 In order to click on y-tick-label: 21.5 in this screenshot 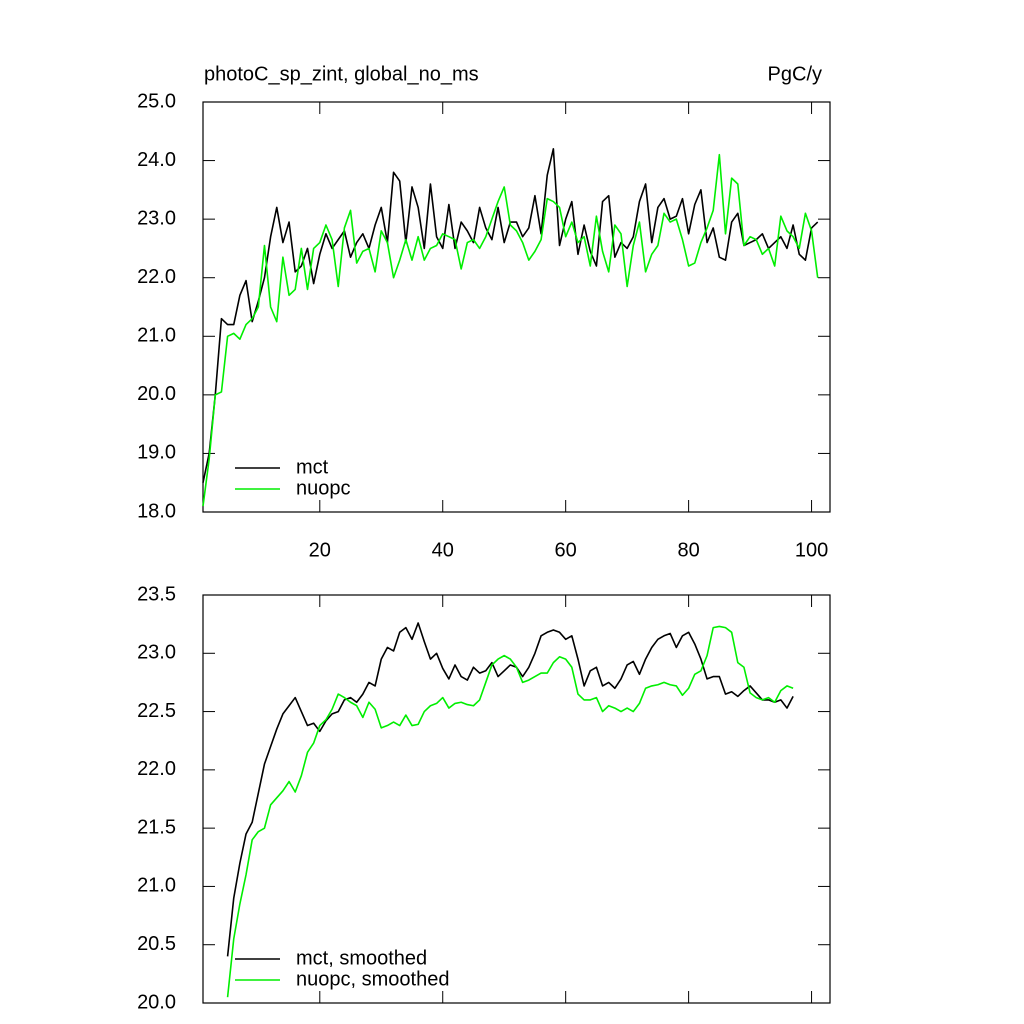, I will do `click(156, 827)`.